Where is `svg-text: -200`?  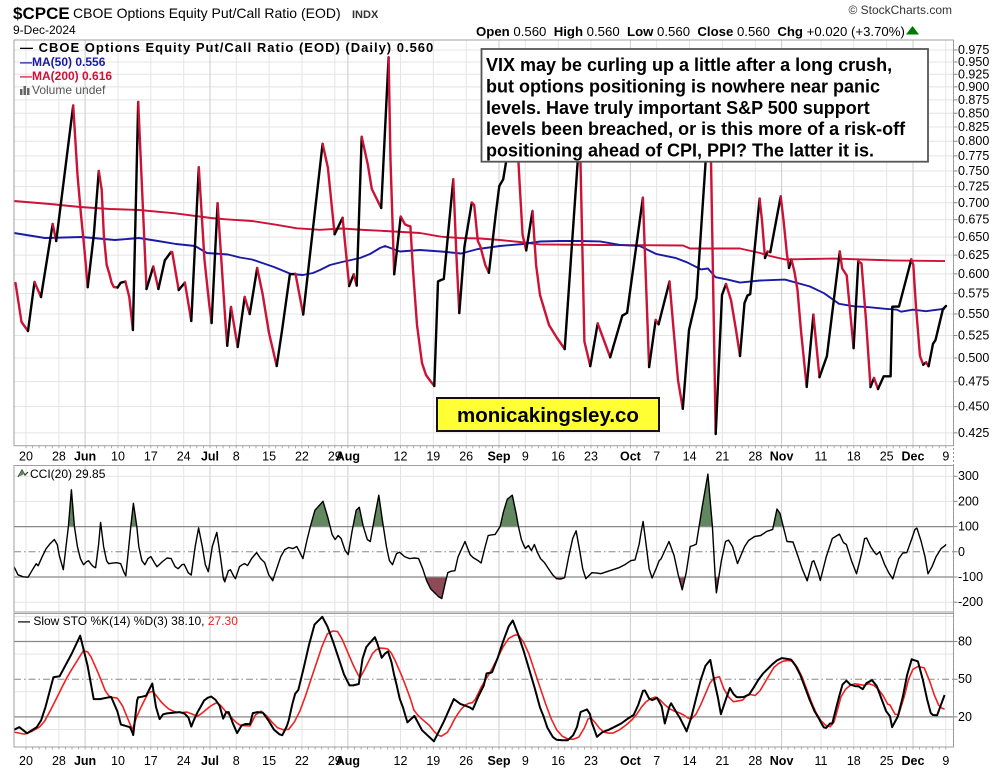 svg-text: -200 is located at coordinates (970, 602).